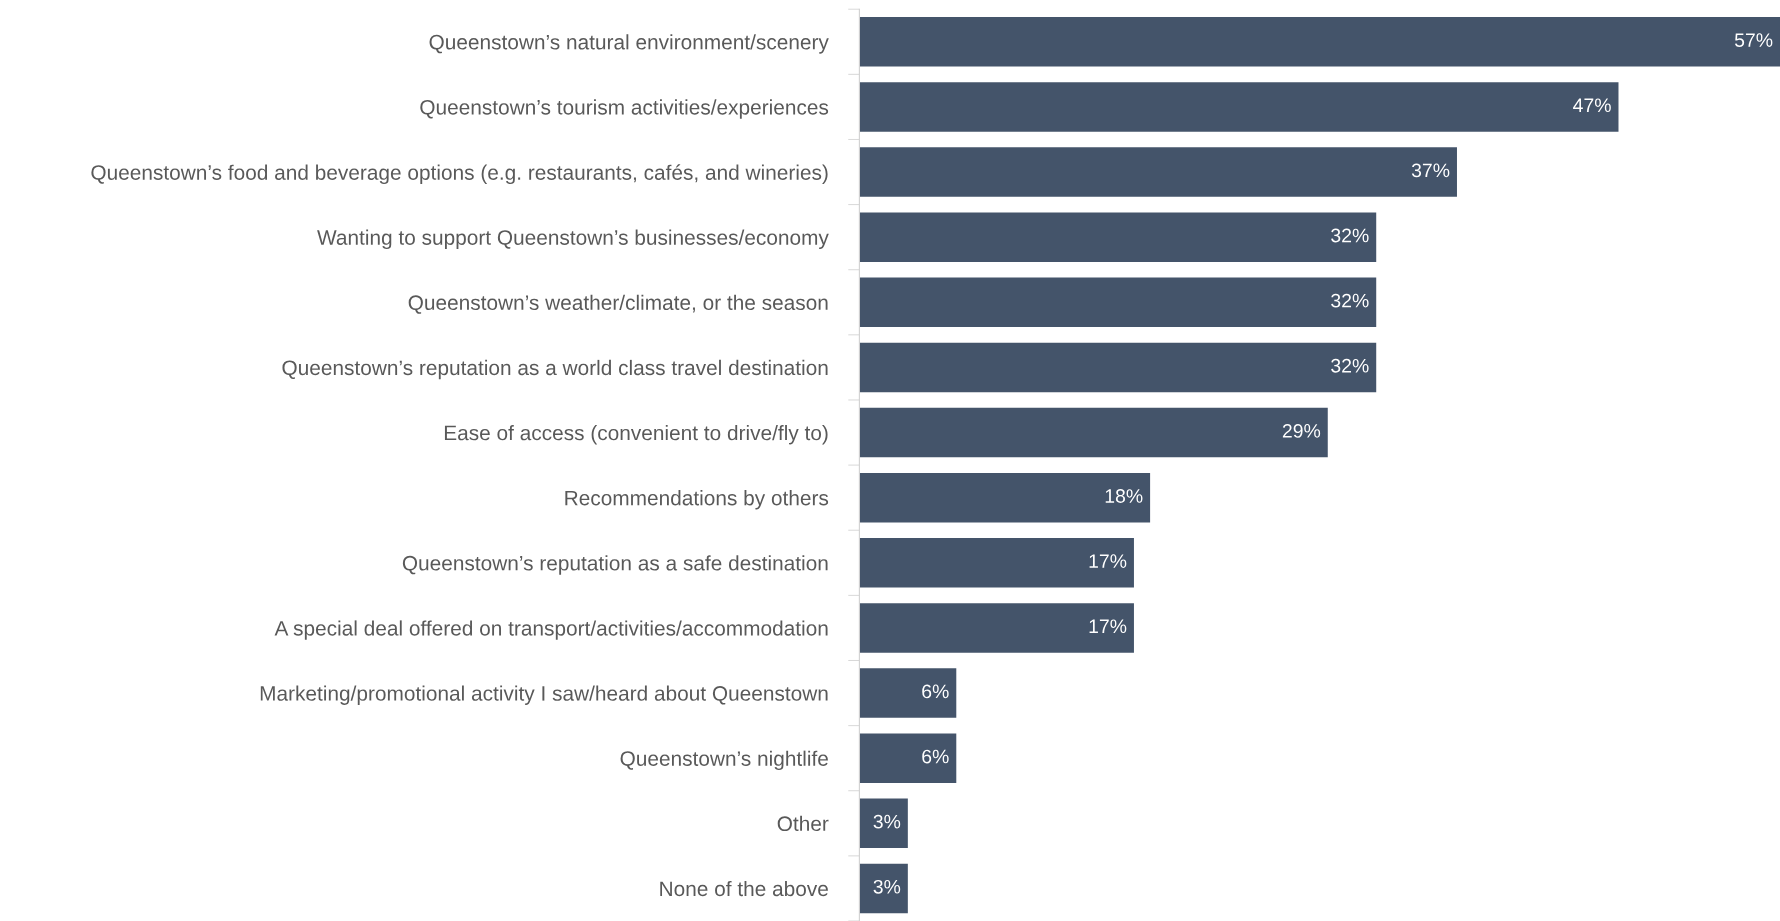 This screenshot has width=1780, height=921. I want to click on y-tick-label: Queenstown’s food and beverage options (e.g. restaurants, cafés, and wineries), so click(459, 174).